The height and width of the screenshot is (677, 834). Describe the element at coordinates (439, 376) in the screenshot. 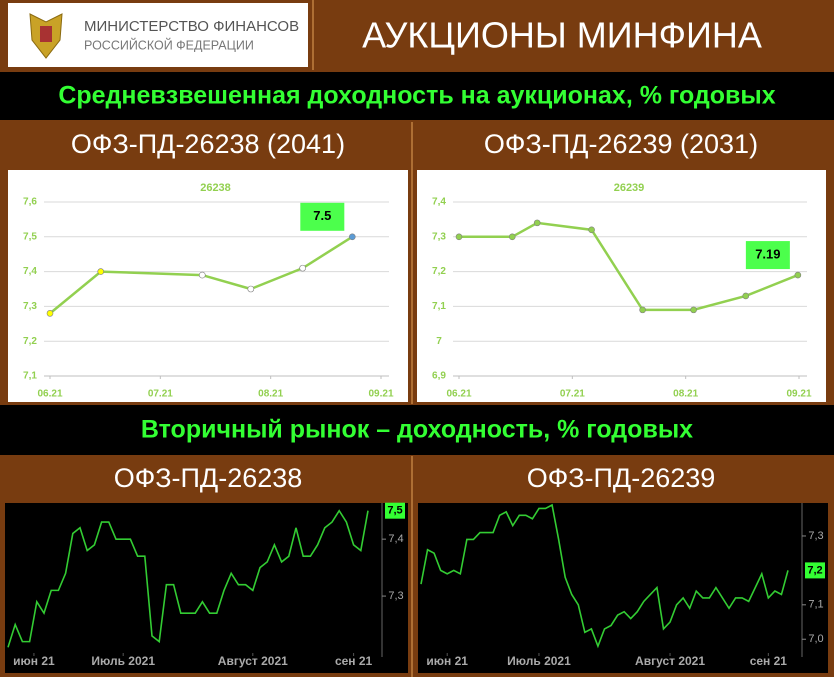

I see `y-tick-label: 6,9` at that location.